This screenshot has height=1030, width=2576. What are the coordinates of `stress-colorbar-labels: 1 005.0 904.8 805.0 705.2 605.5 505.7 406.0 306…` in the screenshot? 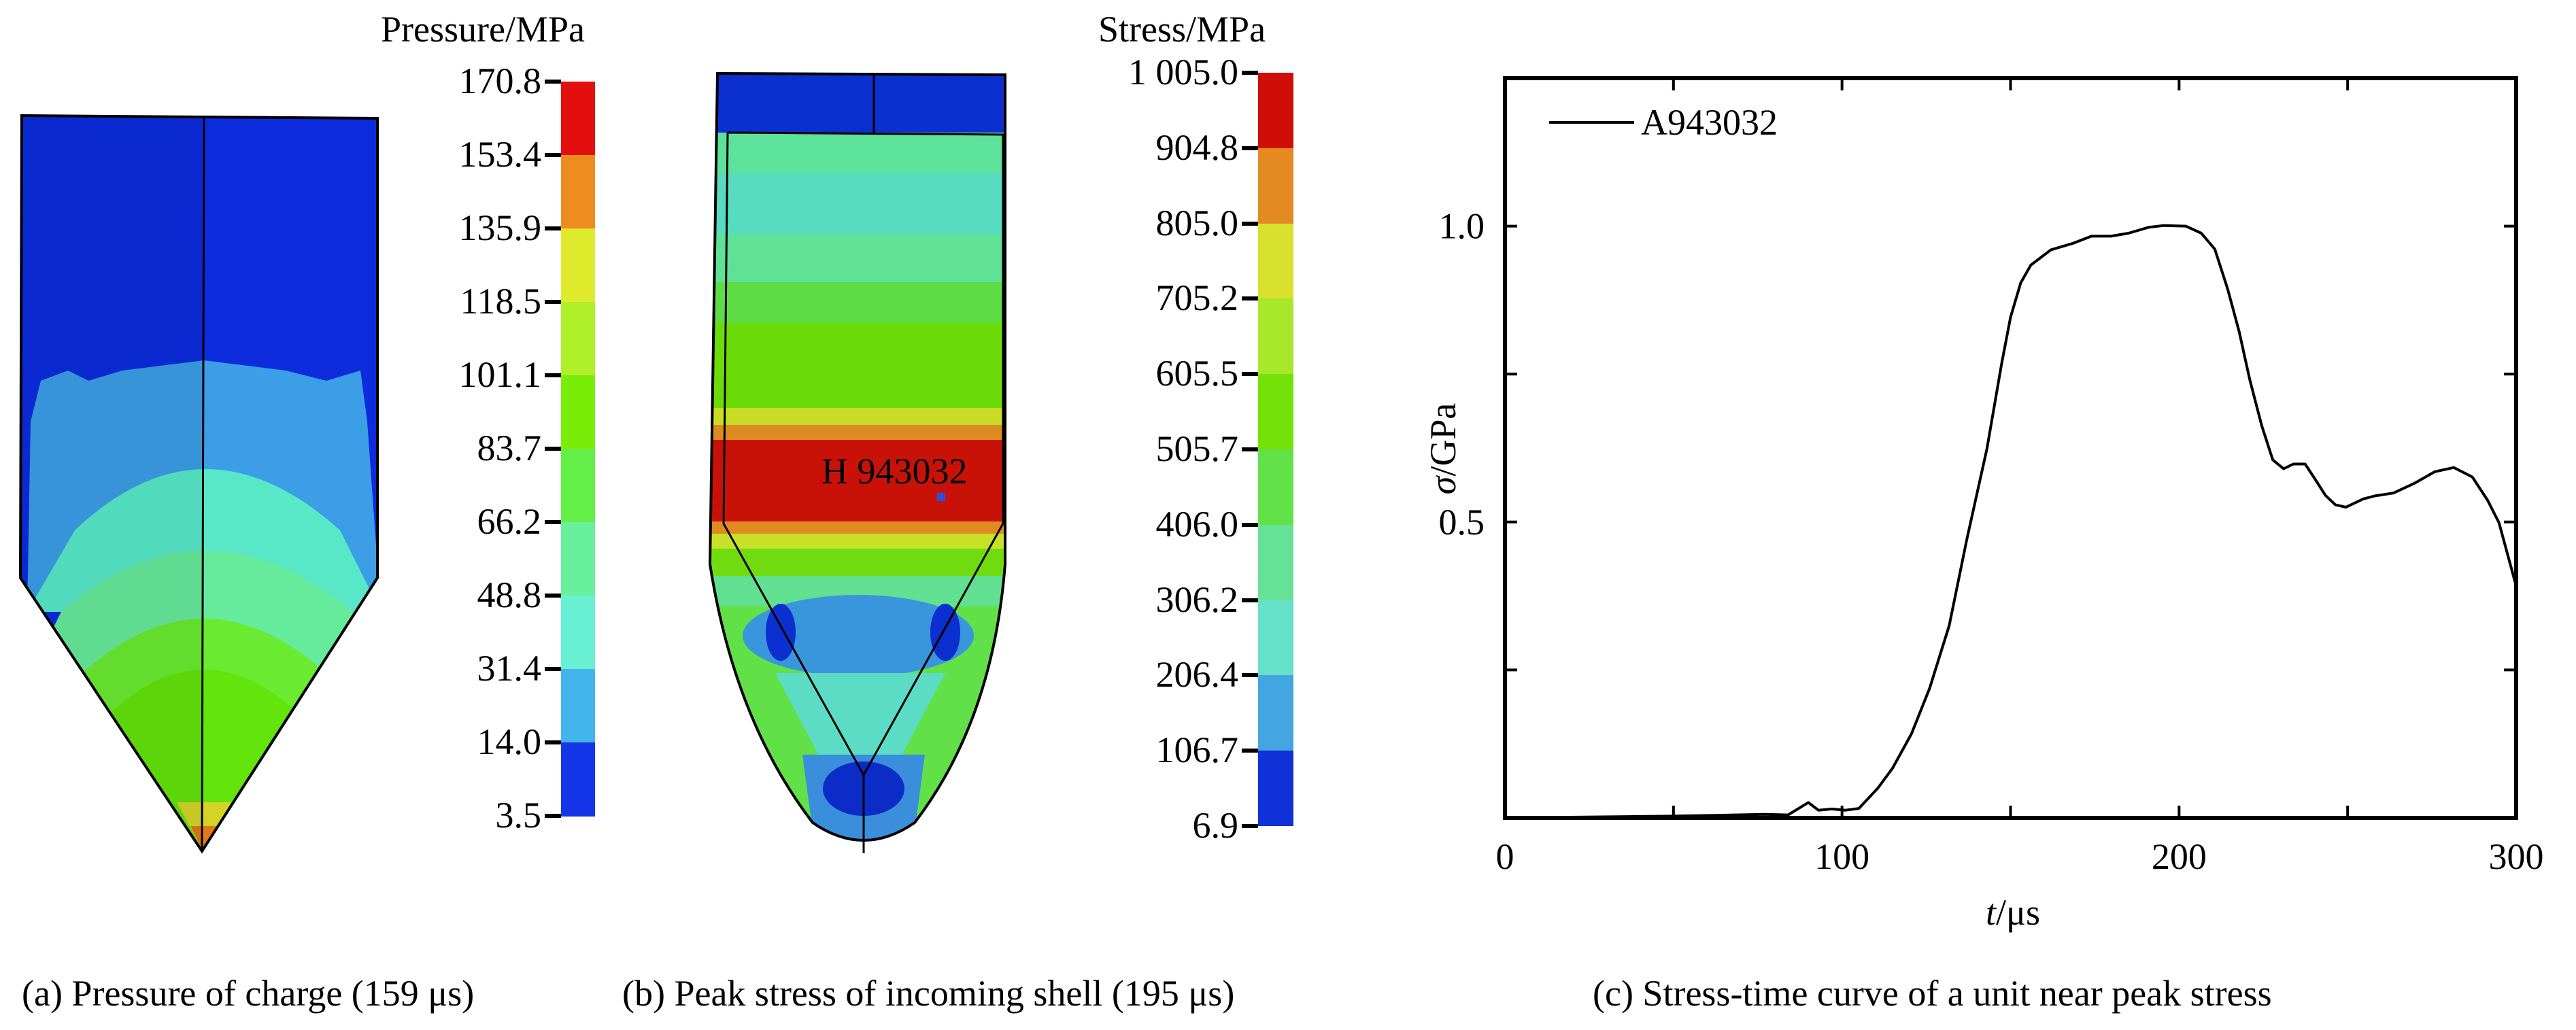 It's located at (1168, 451).